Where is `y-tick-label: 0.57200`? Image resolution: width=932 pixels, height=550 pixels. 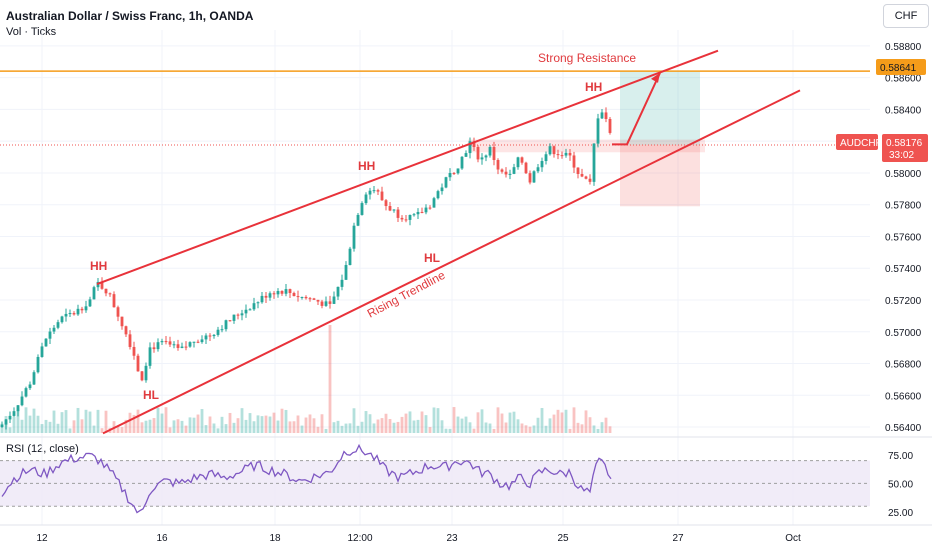
y-tick-label: 0.57200 is located at coordinates (903, 301).